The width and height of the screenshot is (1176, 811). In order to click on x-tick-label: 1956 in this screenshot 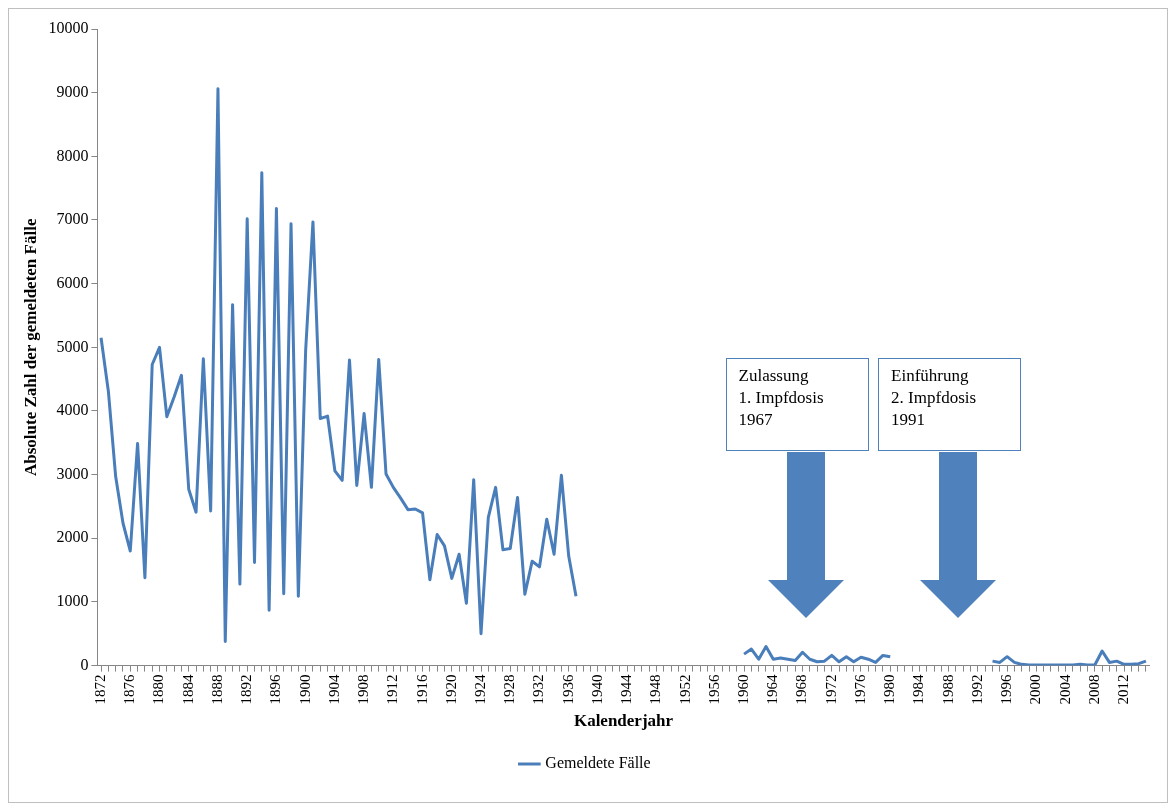, I will do `click(713, 689)`.